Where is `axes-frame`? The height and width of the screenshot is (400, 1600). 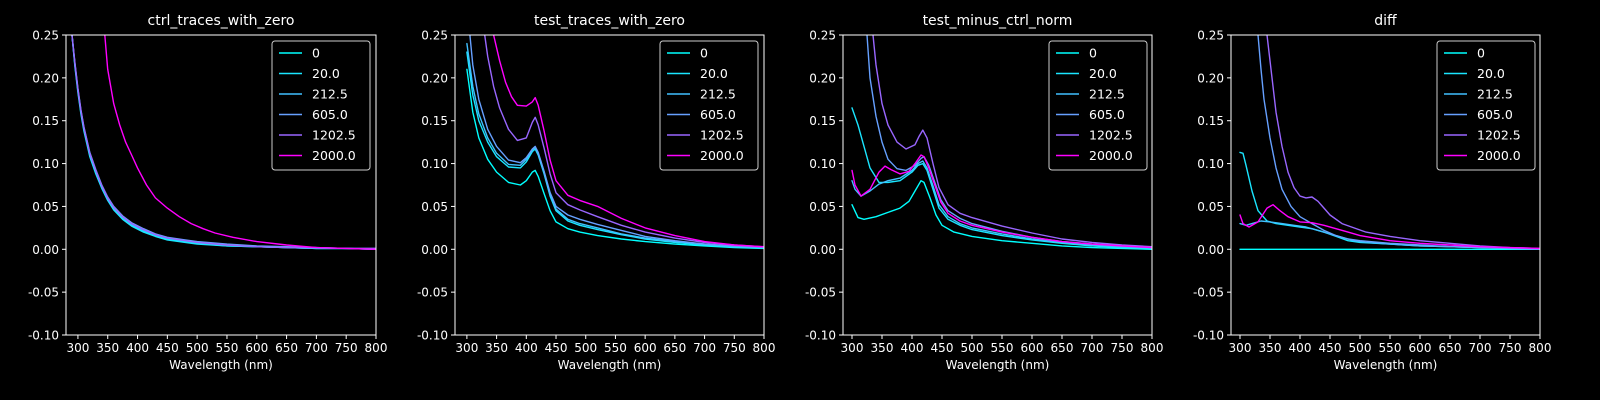
axes-frame is located at coordinates (221, 185).